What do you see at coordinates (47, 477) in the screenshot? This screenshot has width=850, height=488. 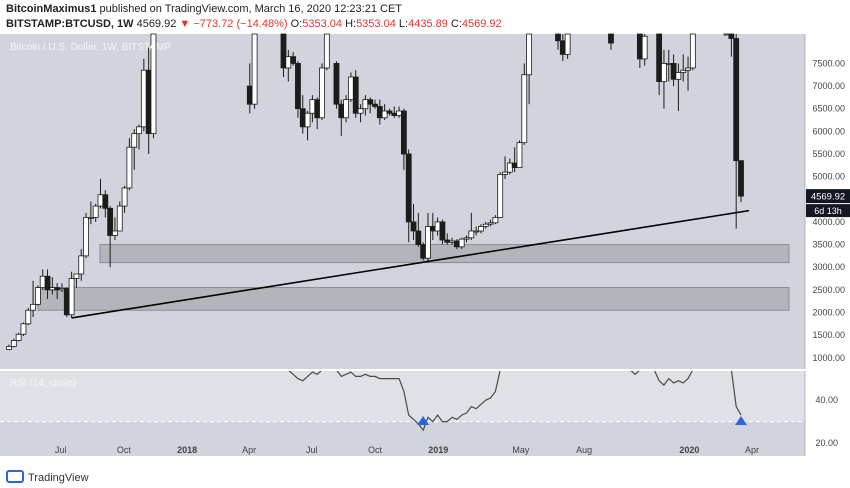 I see `tradingview-logo: TradingView` at bounding box center [47, 477].